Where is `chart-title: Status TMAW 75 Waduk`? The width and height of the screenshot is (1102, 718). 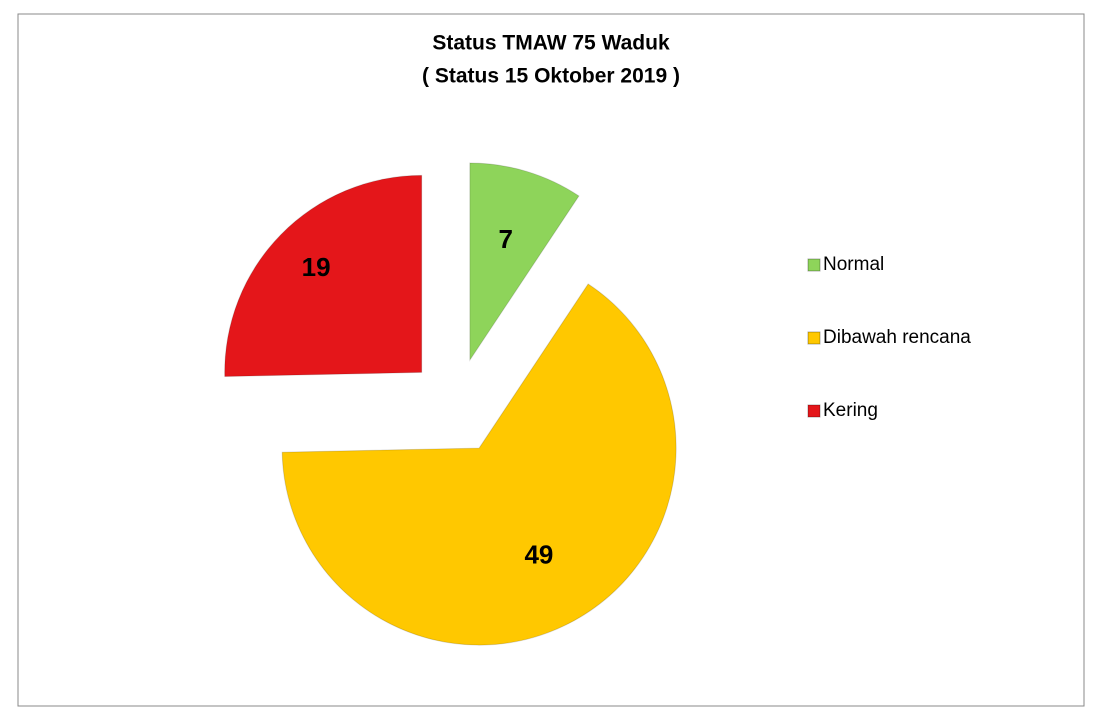 chart-title: Status TMAW 75 Waduk is located at coordinates (551, 43).